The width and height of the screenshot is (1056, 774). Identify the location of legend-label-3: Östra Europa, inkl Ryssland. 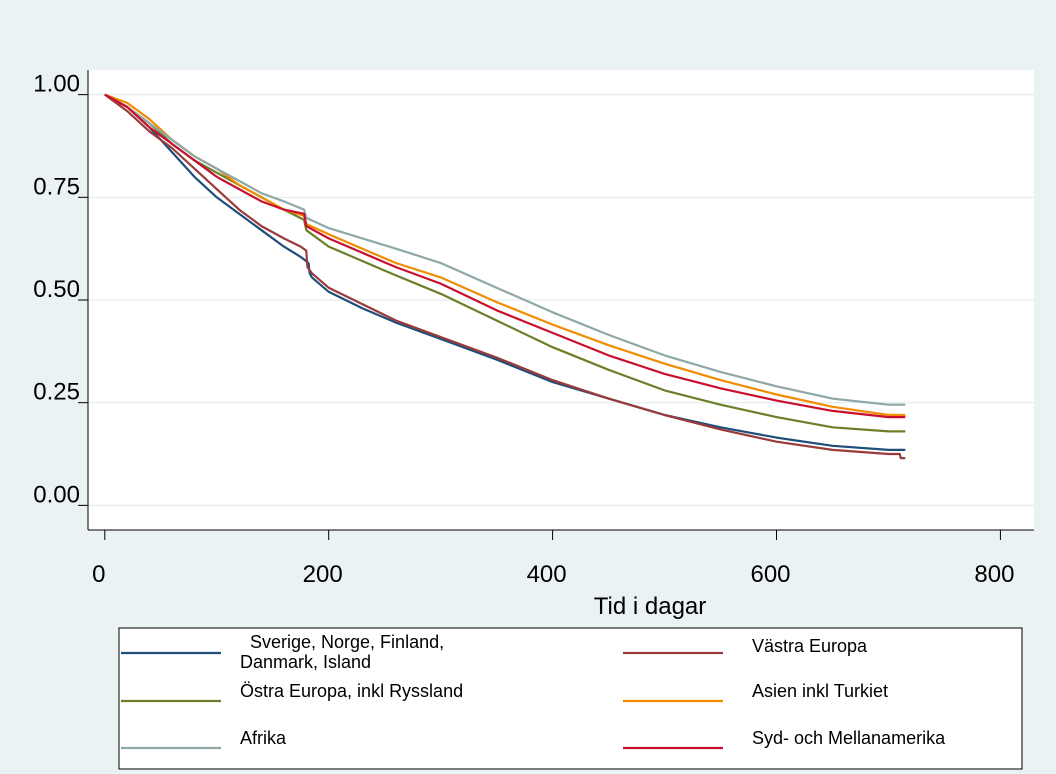
(351, 691).